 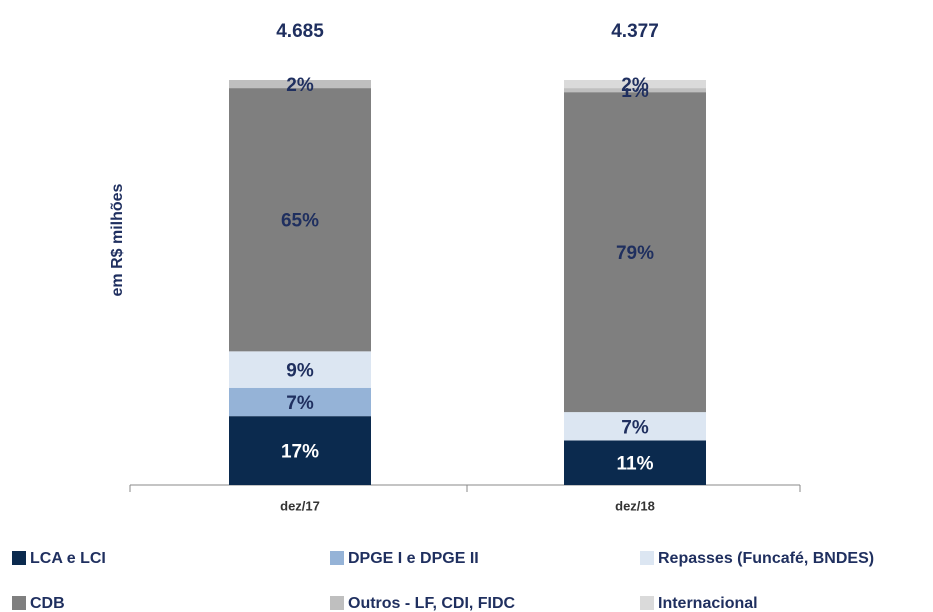 I want to click on data-label: 17%, so click(x=300, y=452).